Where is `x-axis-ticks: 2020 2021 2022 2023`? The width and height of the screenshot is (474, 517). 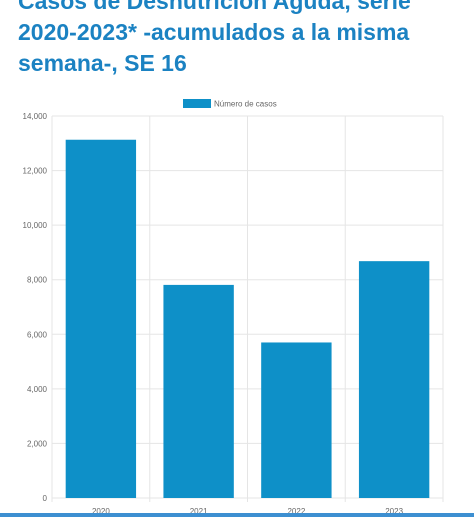
x-axis-ticks: 2020 2021 2022 2023 is located at coordinates (248, 511).